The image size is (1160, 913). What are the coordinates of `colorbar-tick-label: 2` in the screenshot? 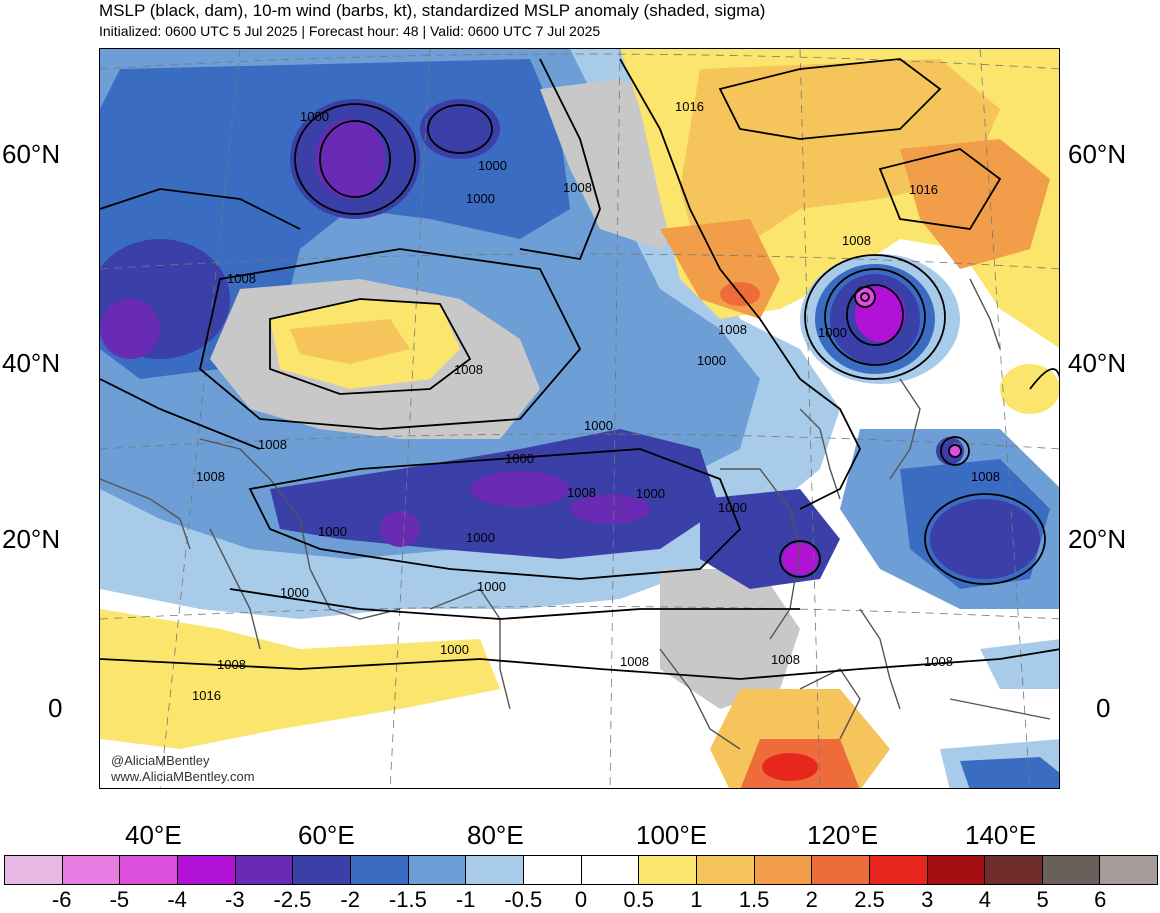 It's located at (811, 899).